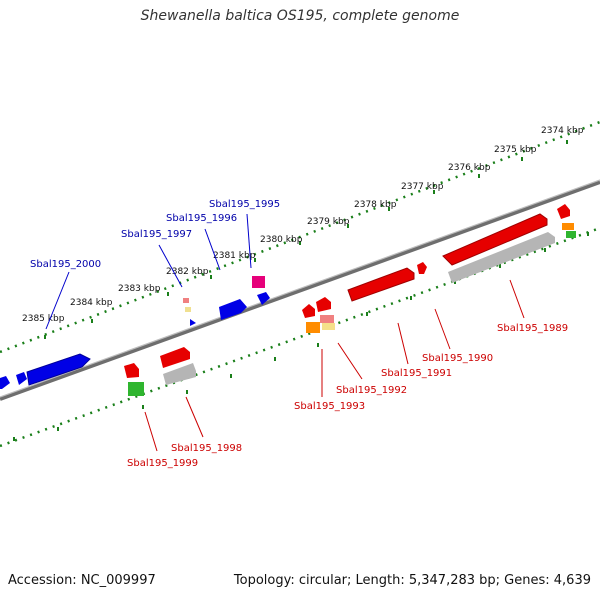 Image resolution: width=600 pixels, height=600 pixels. What do you see at coordinates (233, 309) in the screenshot?
I see `gene-fwd-mid` at bounding box center [233, 309].